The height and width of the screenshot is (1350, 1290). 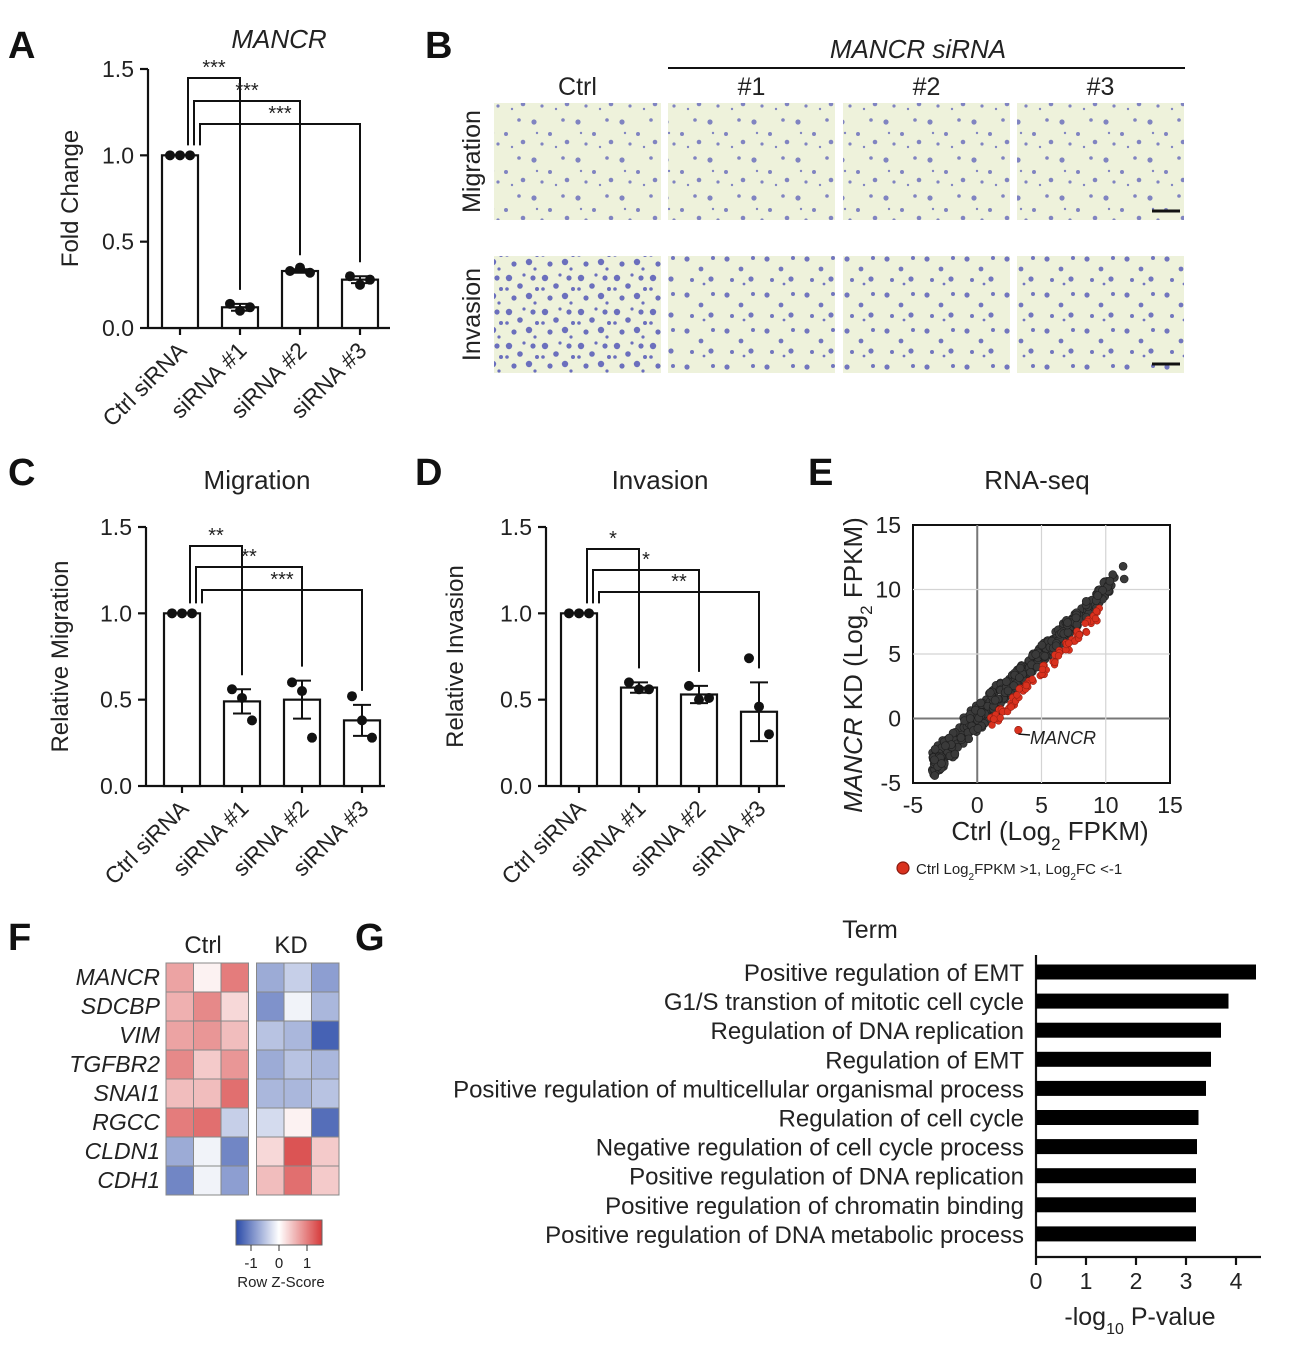 What do you see at coordinates (927, 87) in the screenshot?
I see `column-label-3: #2` at bounding box center [927, 87].